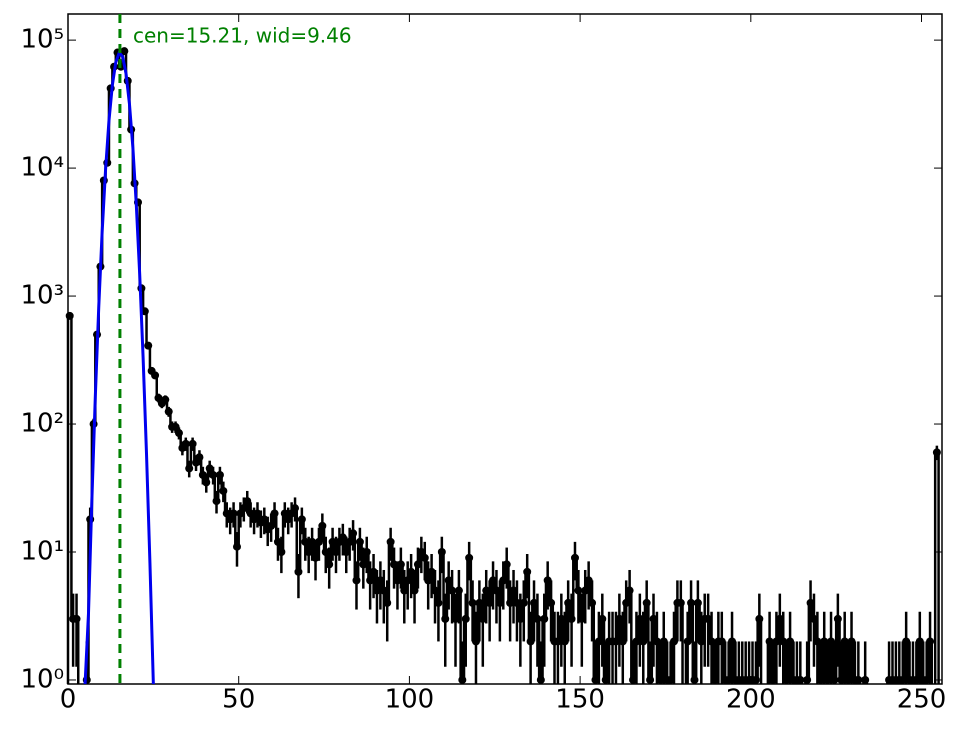 Image resolution: width=964 pixels, height=729 pixels. Describe the element at coordinates (68, 700) in the screenshot. I see `x-tick-label: 0` at that location.